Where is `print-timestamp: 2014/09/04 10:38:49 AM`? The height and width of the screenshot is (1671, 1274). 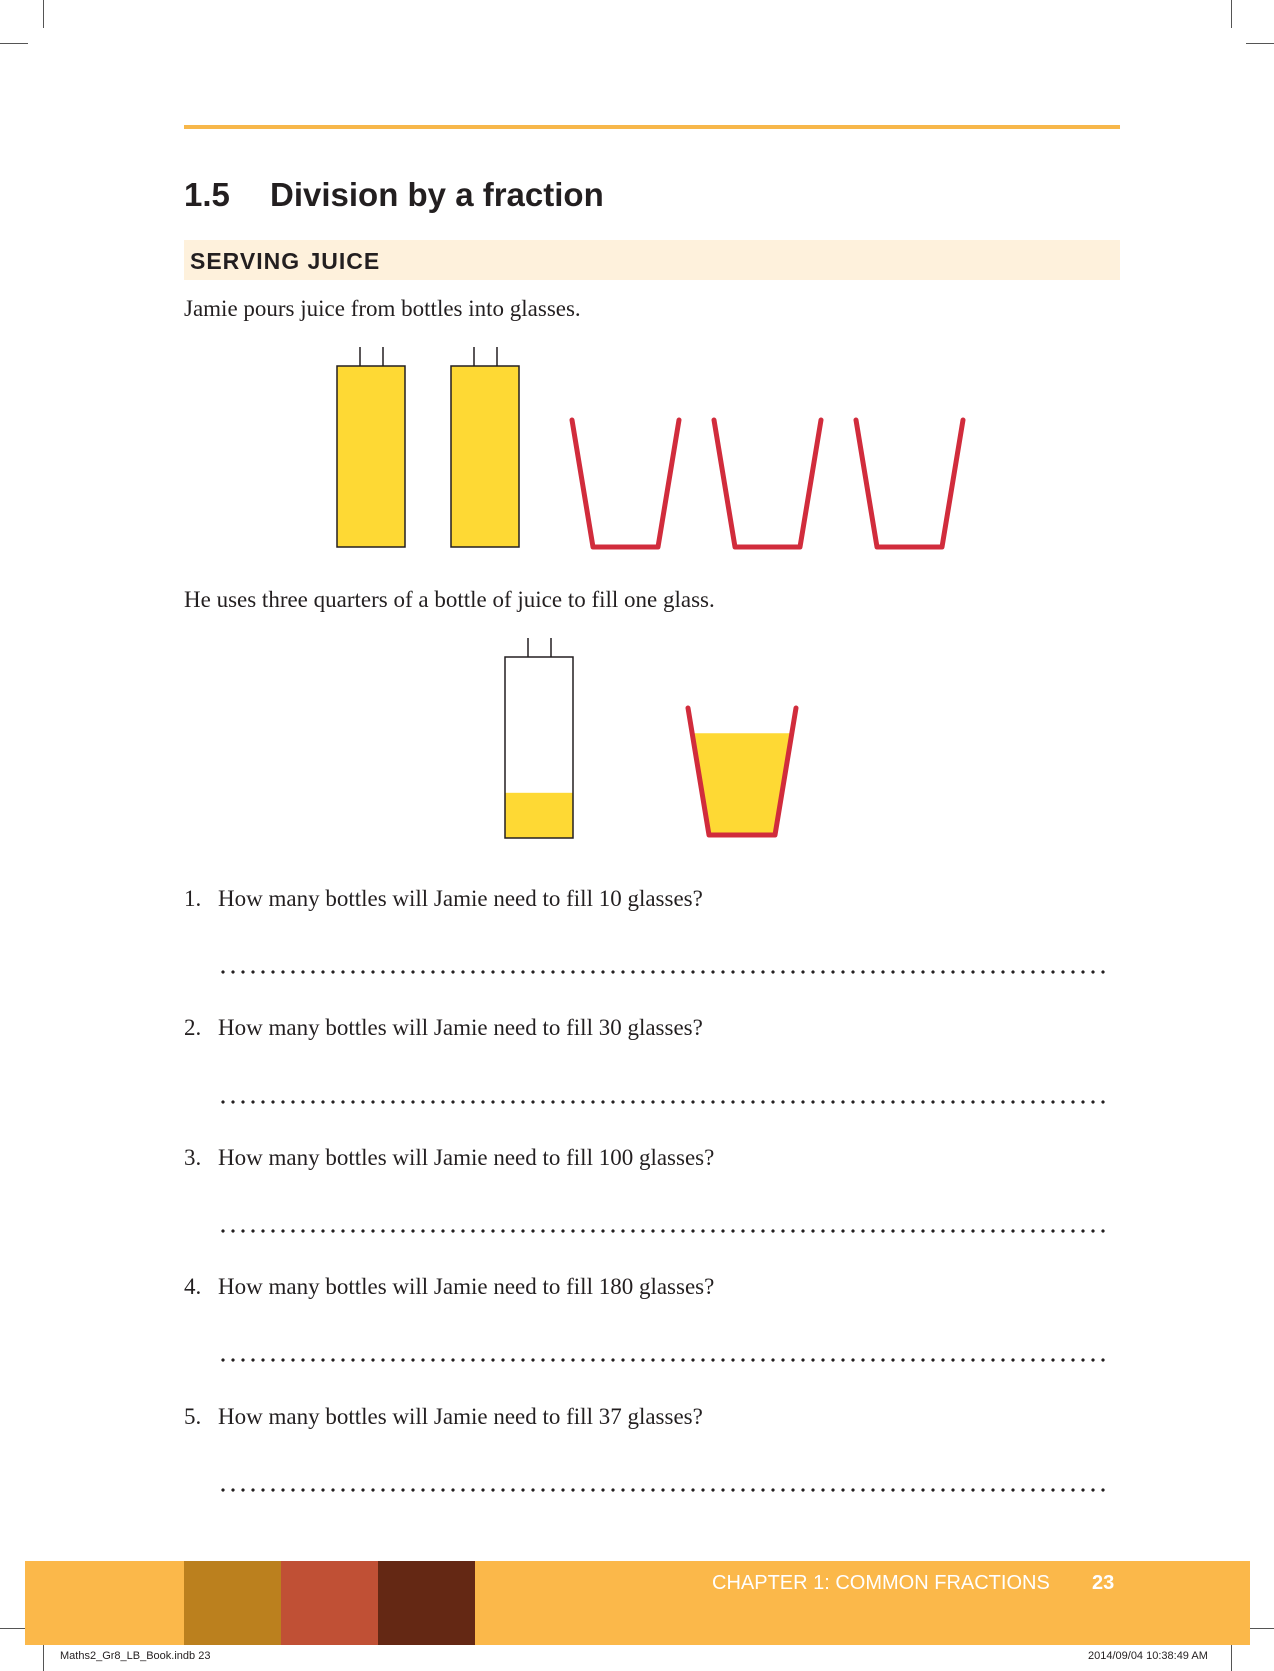
print-timestamp: 2014/09/04 10:38:49 AM is located at coordinates (1148, 1656).